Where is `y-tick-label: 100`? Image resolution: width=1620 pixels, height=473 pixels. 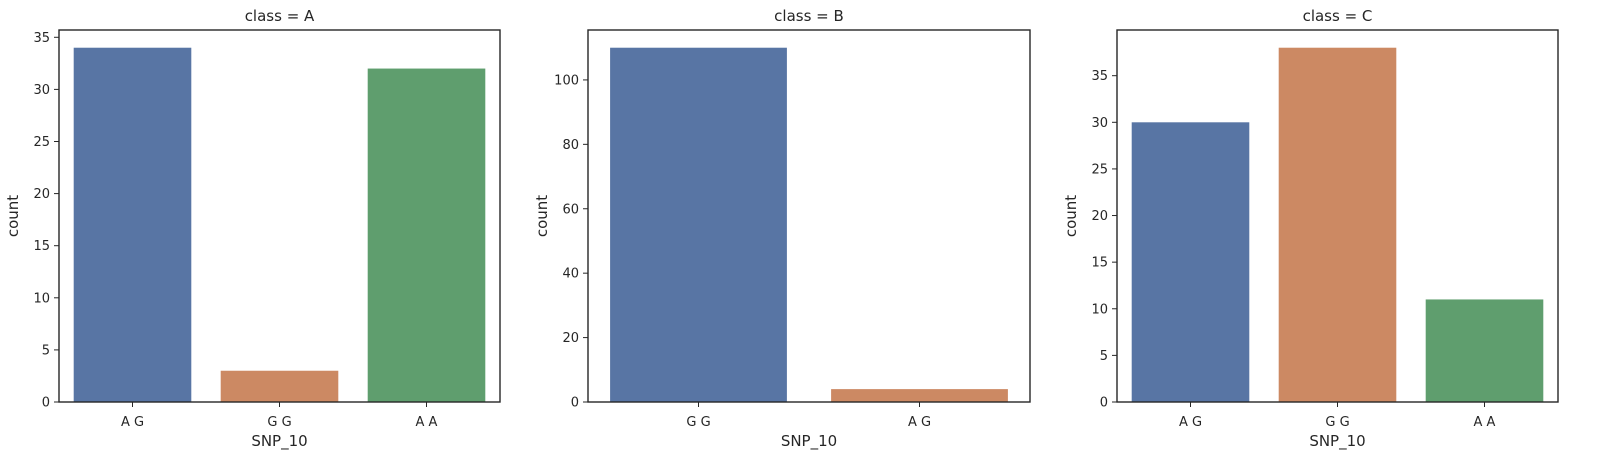
y-tick-label: 100 is located at coordinates (566, 80).